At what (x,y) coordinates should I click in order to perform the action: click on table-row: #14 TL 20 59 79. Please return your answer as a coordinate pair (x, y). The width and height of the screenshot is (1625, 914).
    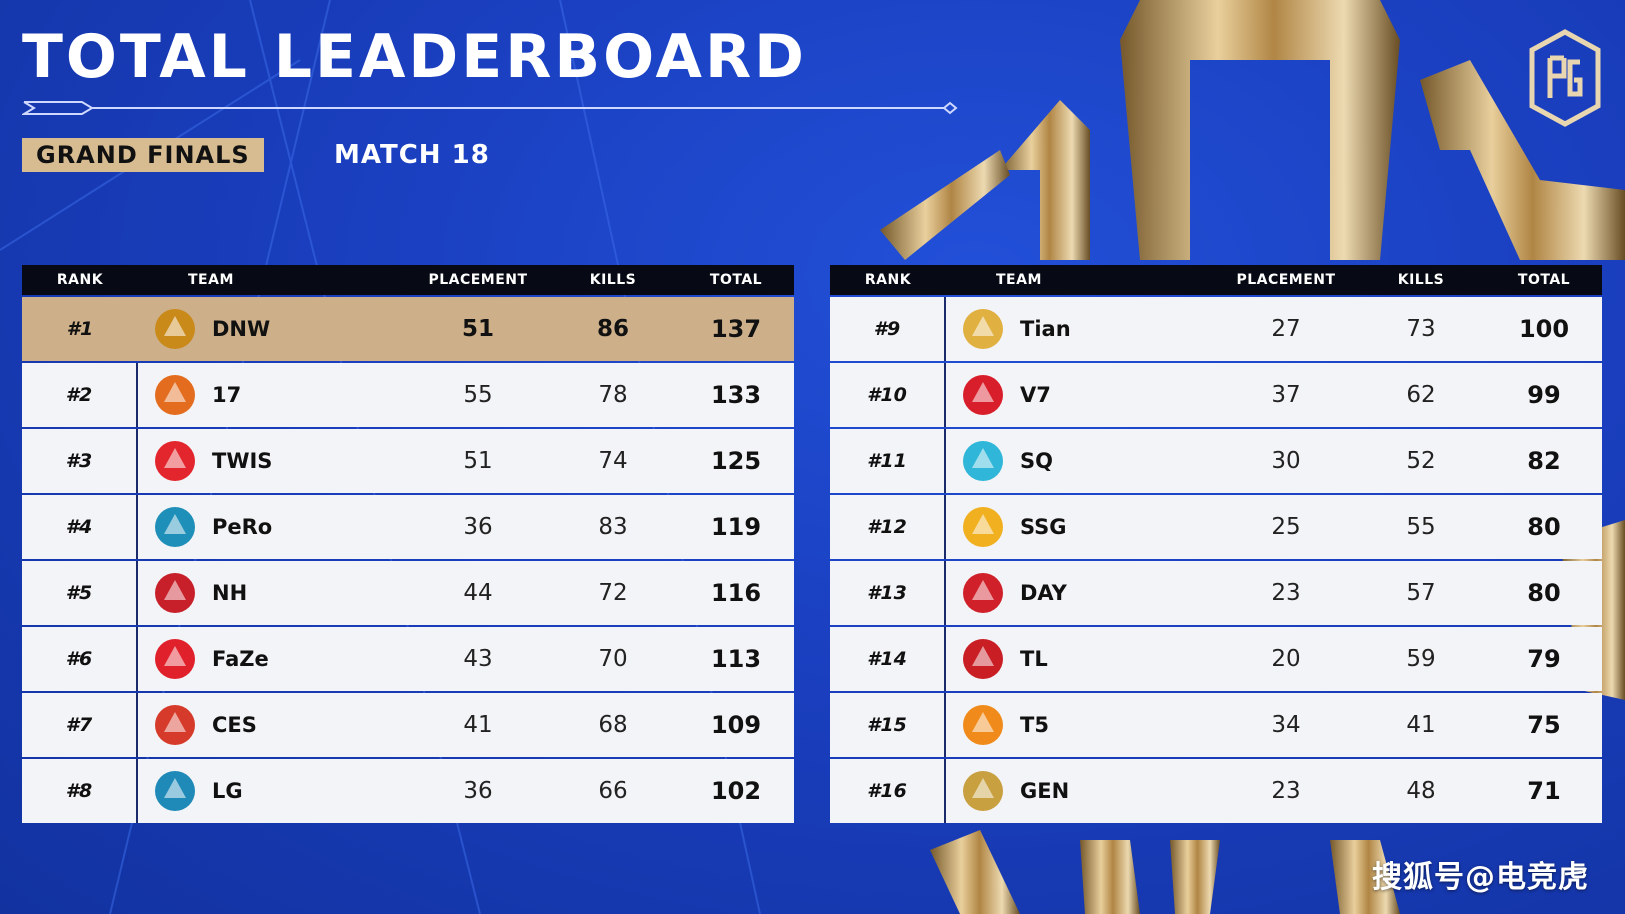
    Looking at the image, I should click on (1216, 659).